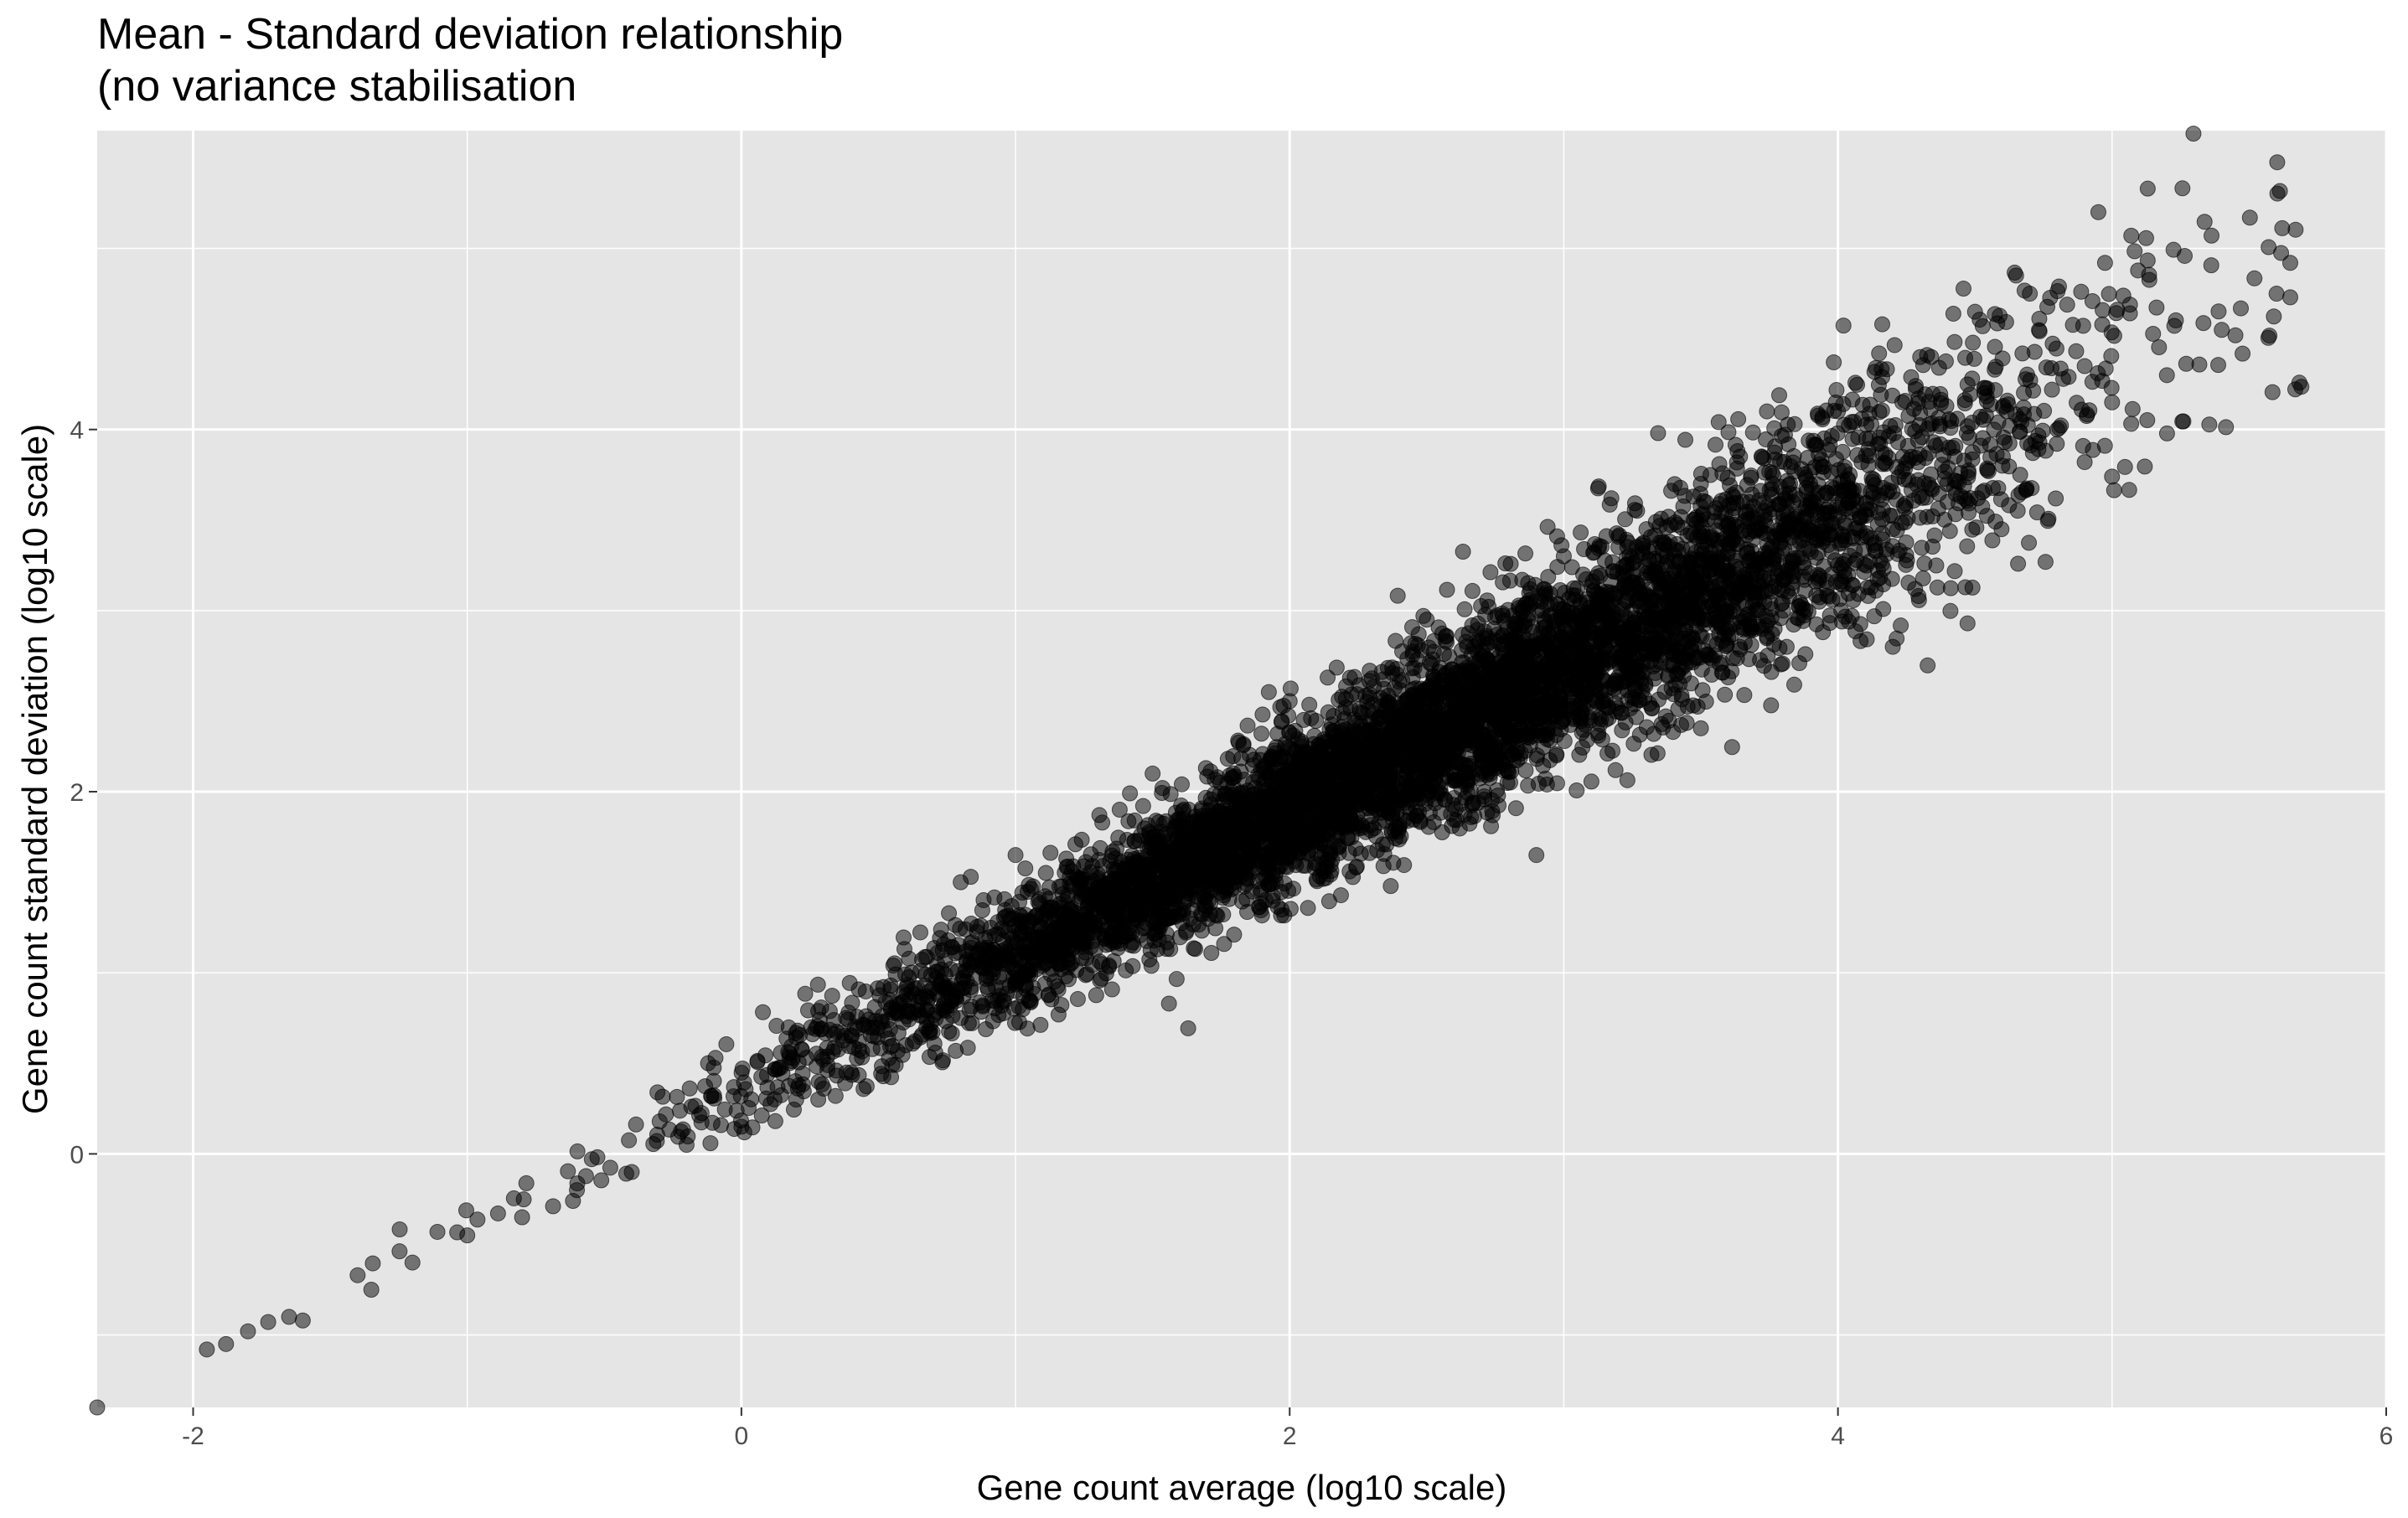 The image size is (2408, 1518). Describe the element at coordinates (471, 34) in the screenshot. I see `chart-title: Mean - Standard deviation relationship` at that location.